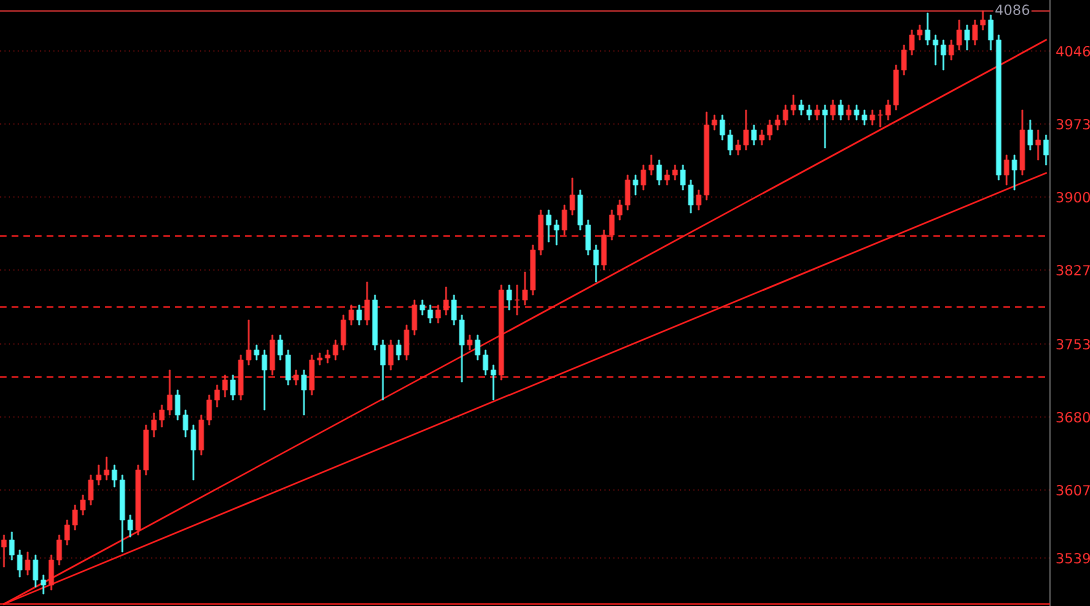 The height and width of the screenshot is (606, 1090). What do you see at coordinates (1073, 124) in the screenshot?
I see `y-tick-label: 3973` at bounding box center [1073, 124].